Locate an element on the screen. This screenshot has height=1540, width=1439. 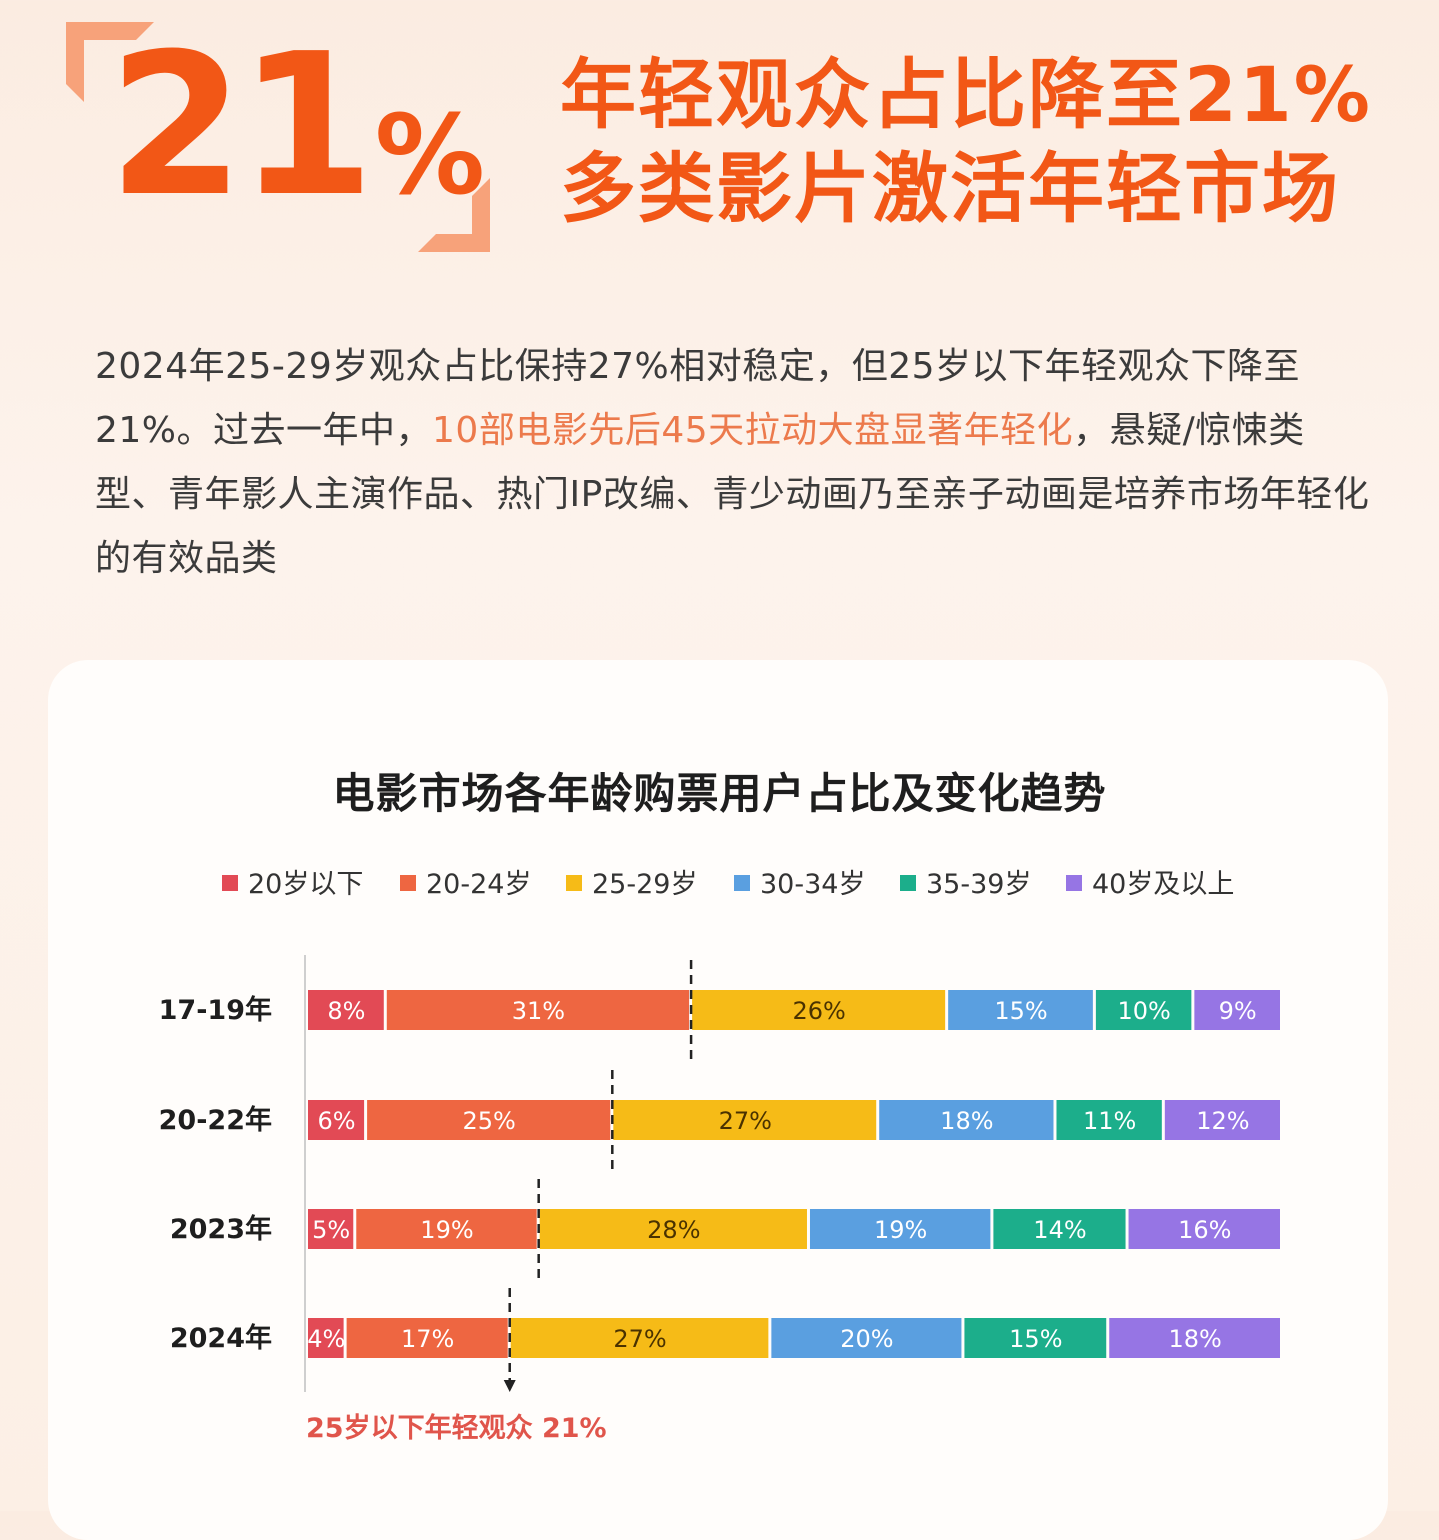
corner-bracket-bottom-right is located at coordinates (454, 215).